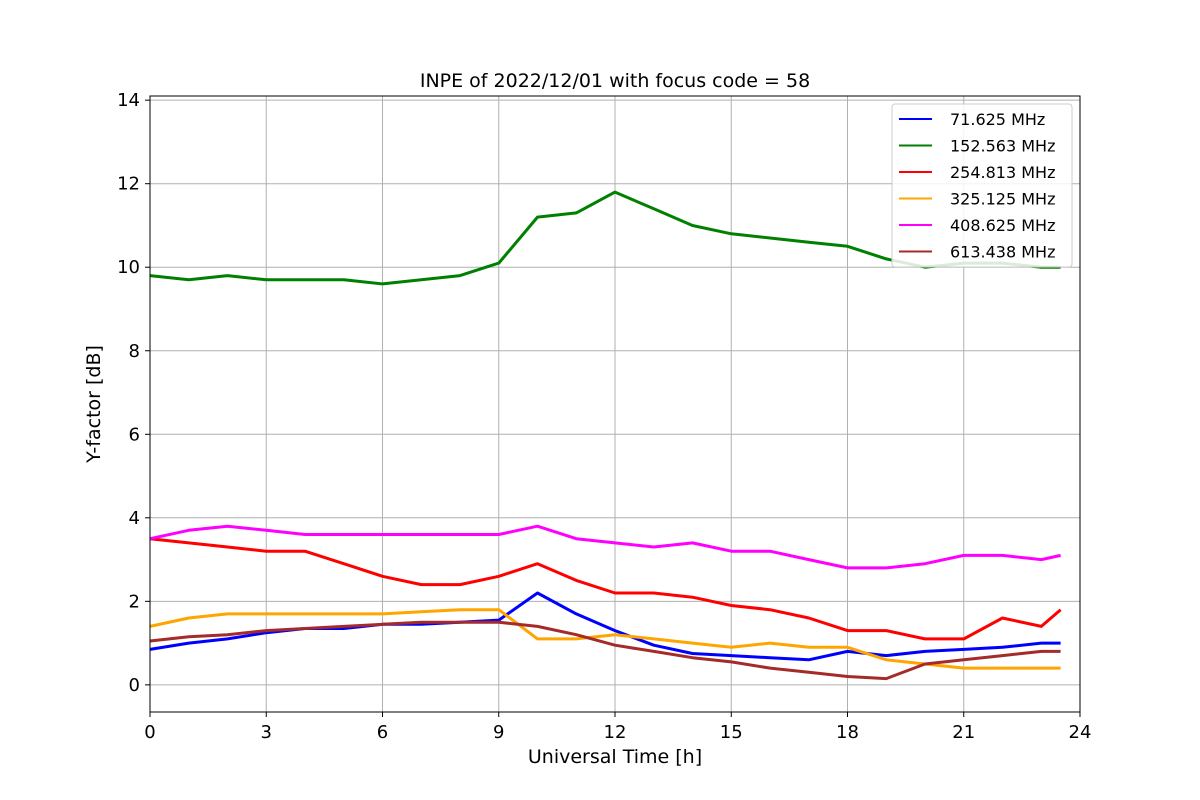  What do you see at coordinates (615, 757) in the screenshot?
I see `x-axis-label: Universal Time [h]` at bounding box center [615, 757].